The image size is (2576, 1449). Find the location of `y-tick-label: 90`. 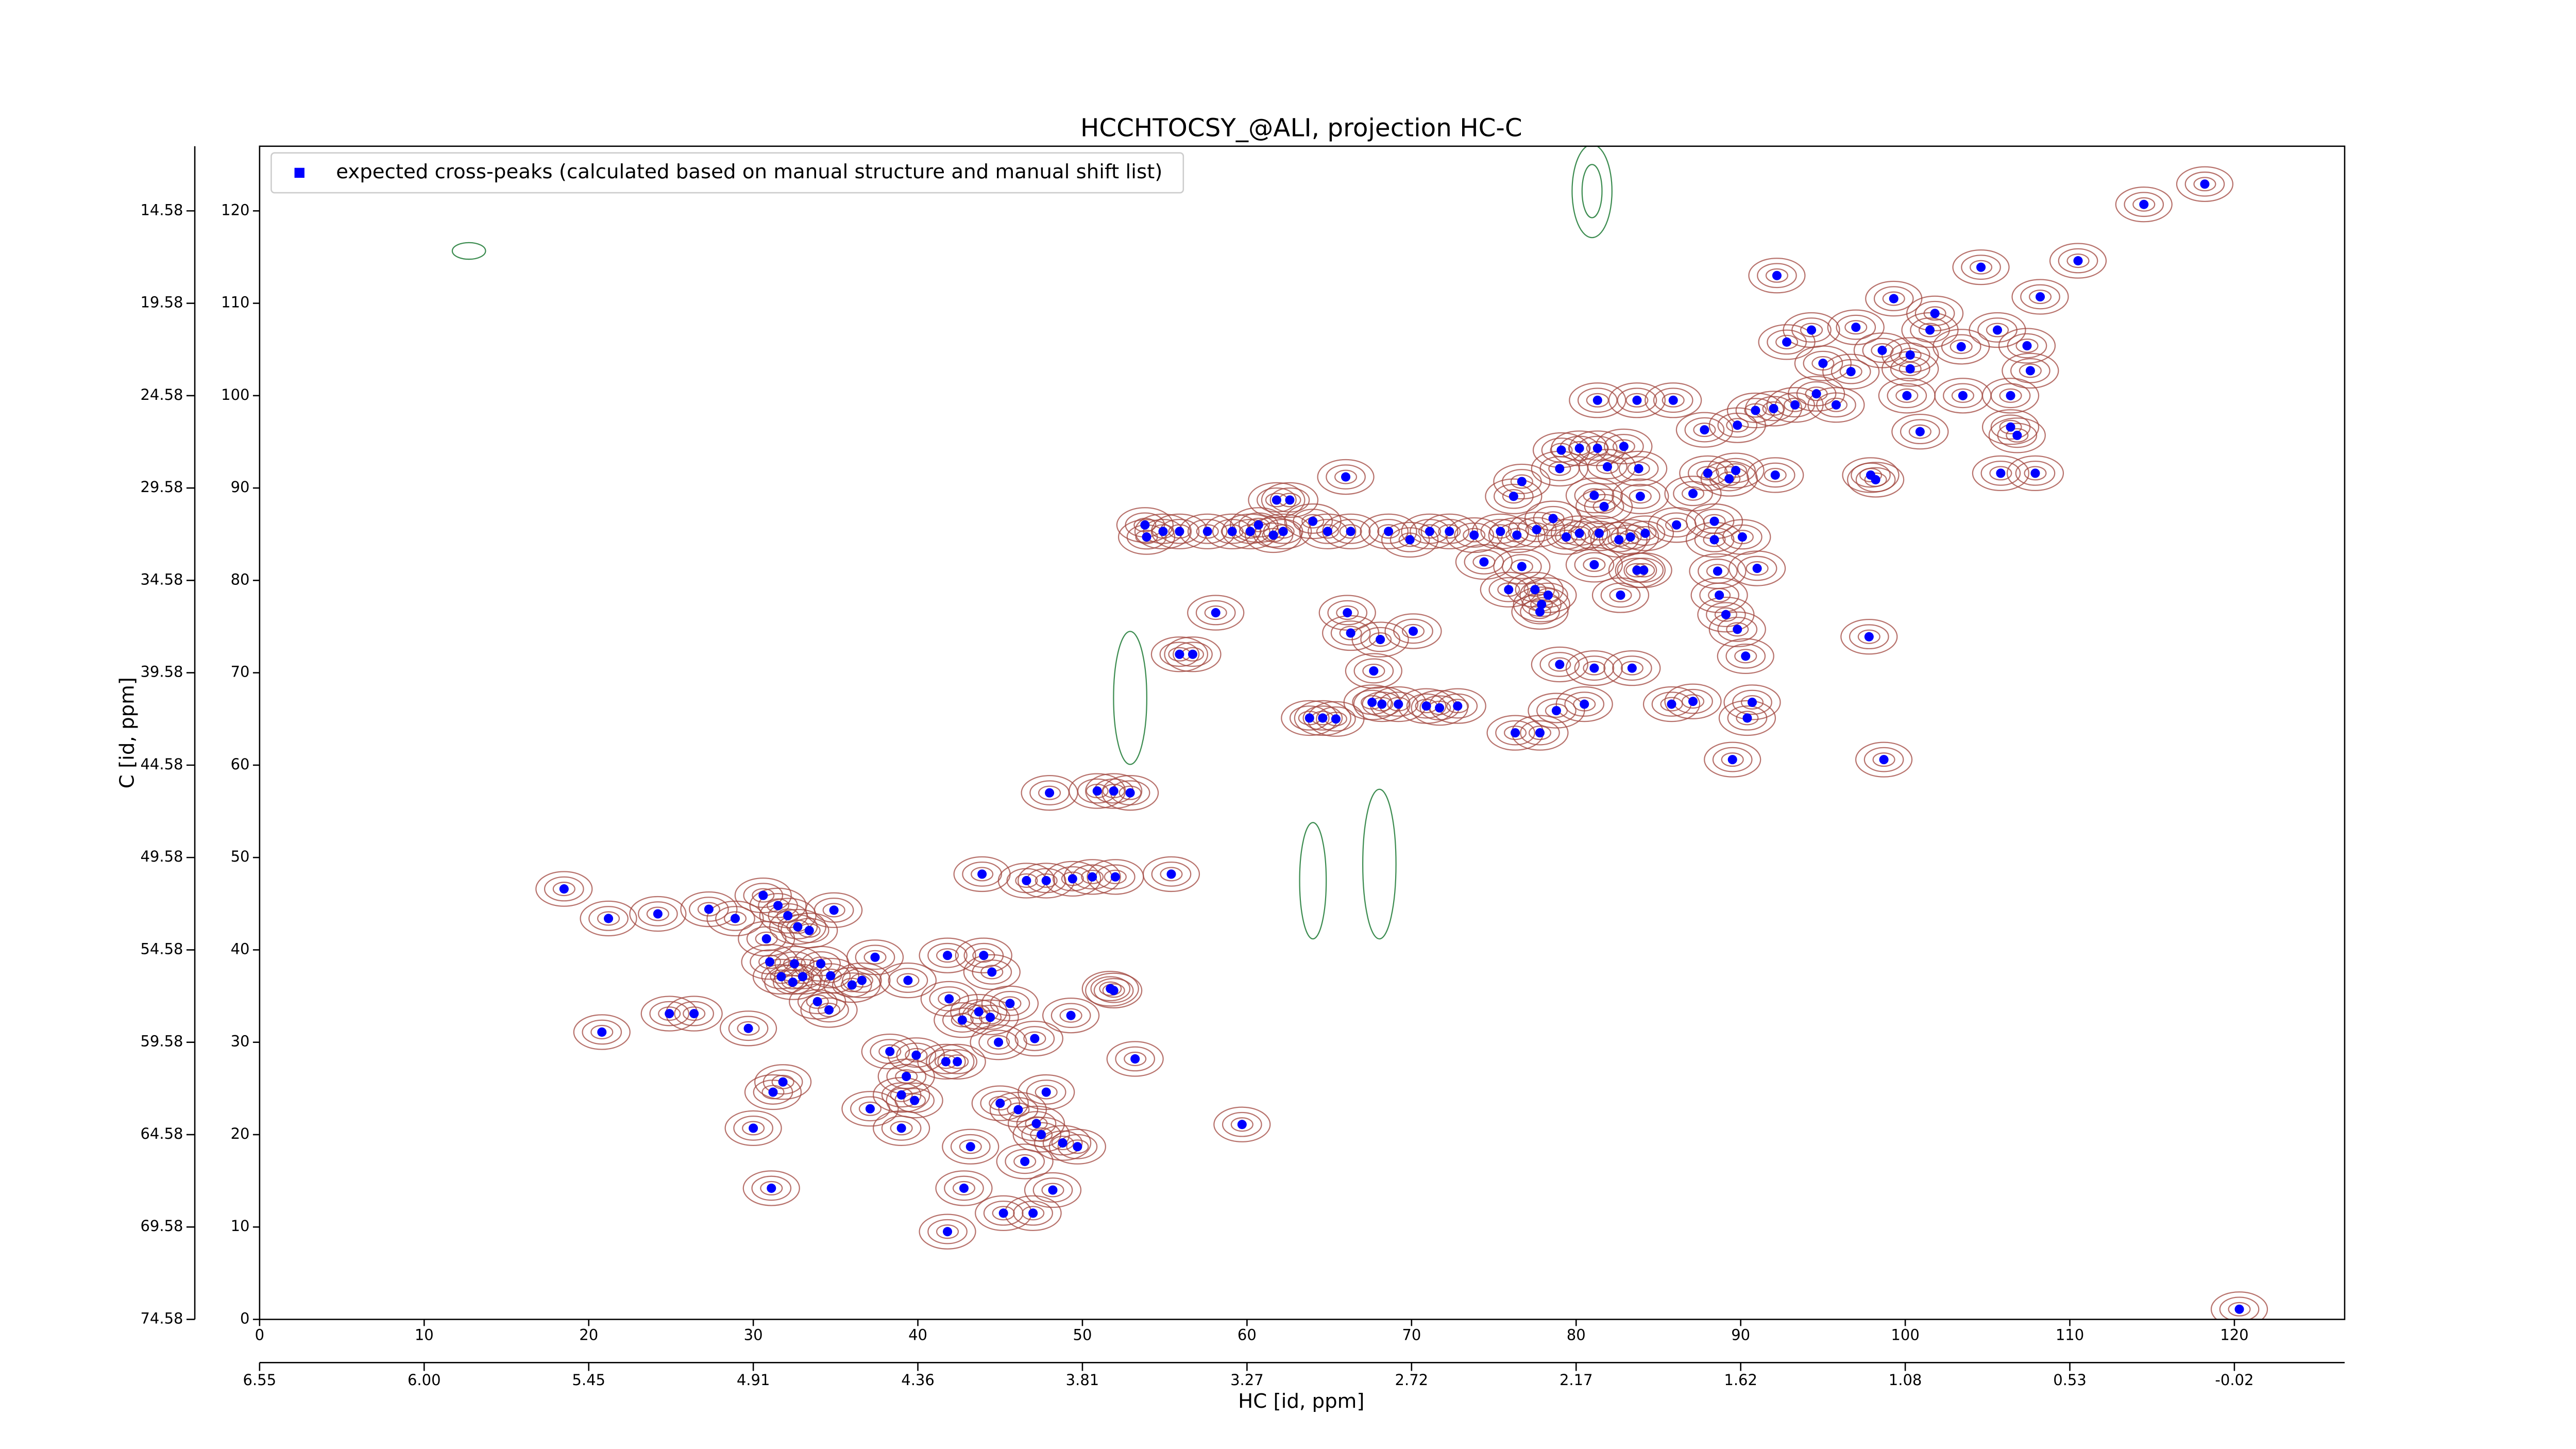

y-tick-label: 90 is located at coordinates (240, 487).